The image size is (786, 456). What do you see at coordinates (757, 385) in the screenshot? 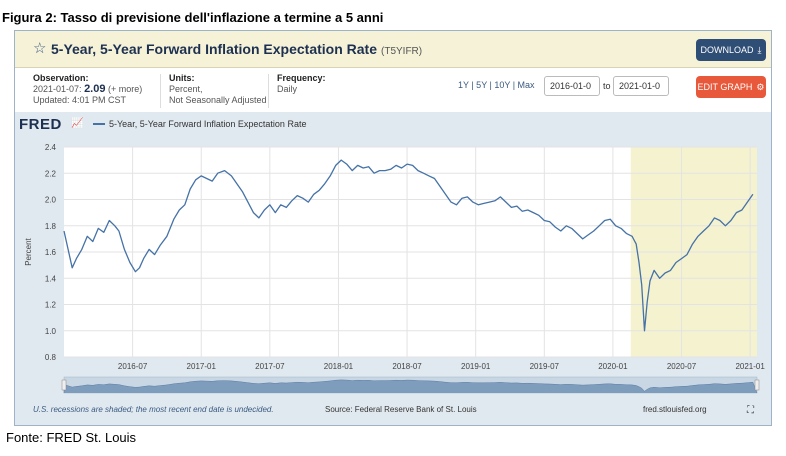
I see `range-handle-right` at bounding box center [757, 385].